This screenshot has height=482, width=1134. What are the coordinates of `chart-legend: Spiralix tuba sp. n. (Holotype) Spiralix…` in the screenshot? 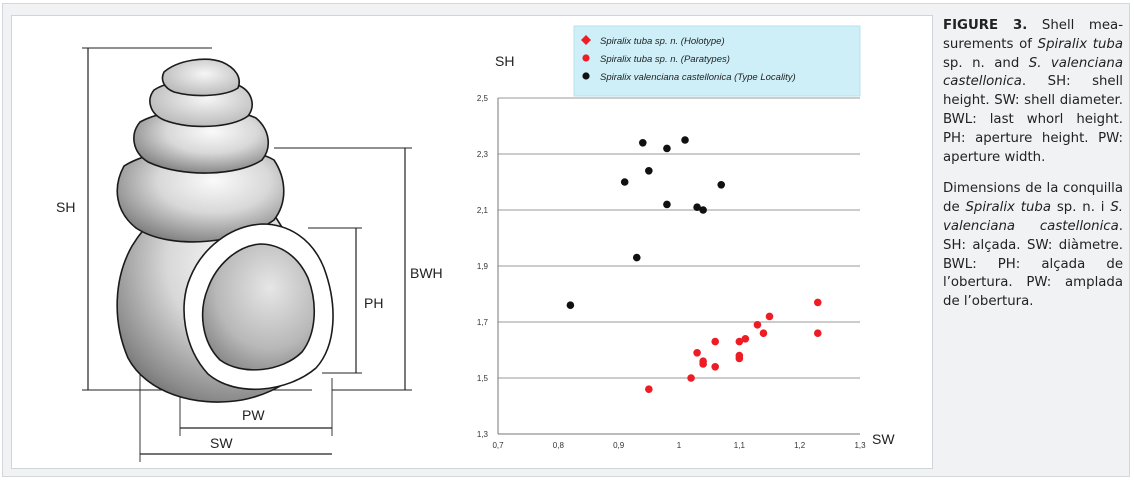 It's located at (717, 61).